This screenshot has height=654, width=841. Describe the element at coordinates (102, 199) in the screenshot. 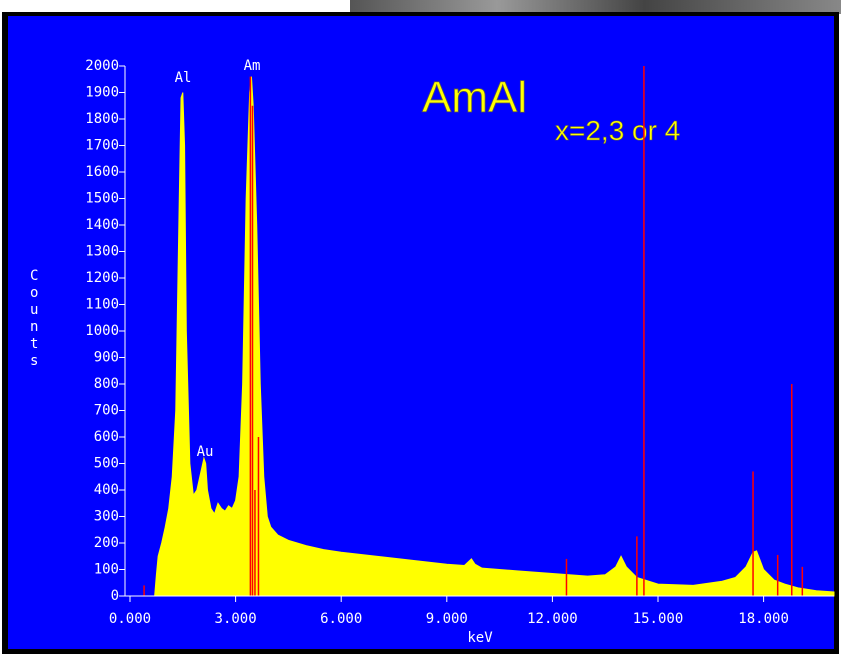

I see `y-tick-label: 1500` at that location.